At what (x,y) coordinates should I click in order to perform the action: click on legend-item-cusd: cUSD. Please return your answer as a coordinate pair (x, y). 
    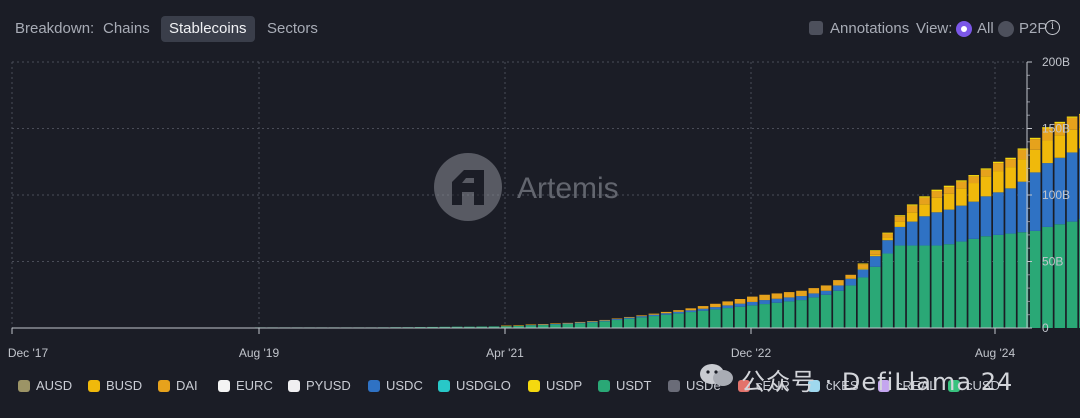
    Looking at the image, I should click on (974, 386).